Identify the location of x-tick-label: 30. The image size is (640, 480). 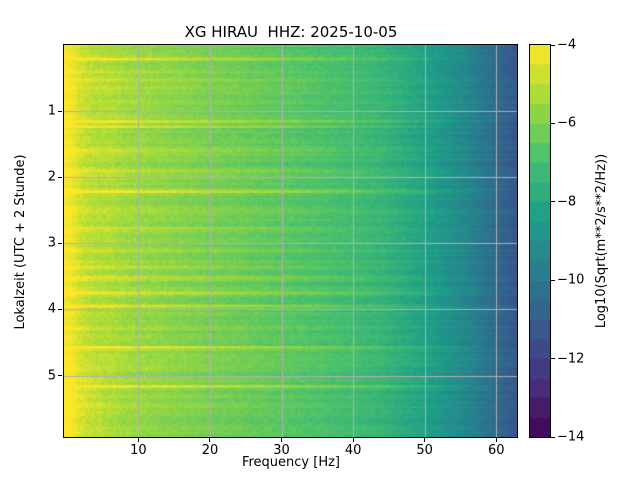
(281, 450).